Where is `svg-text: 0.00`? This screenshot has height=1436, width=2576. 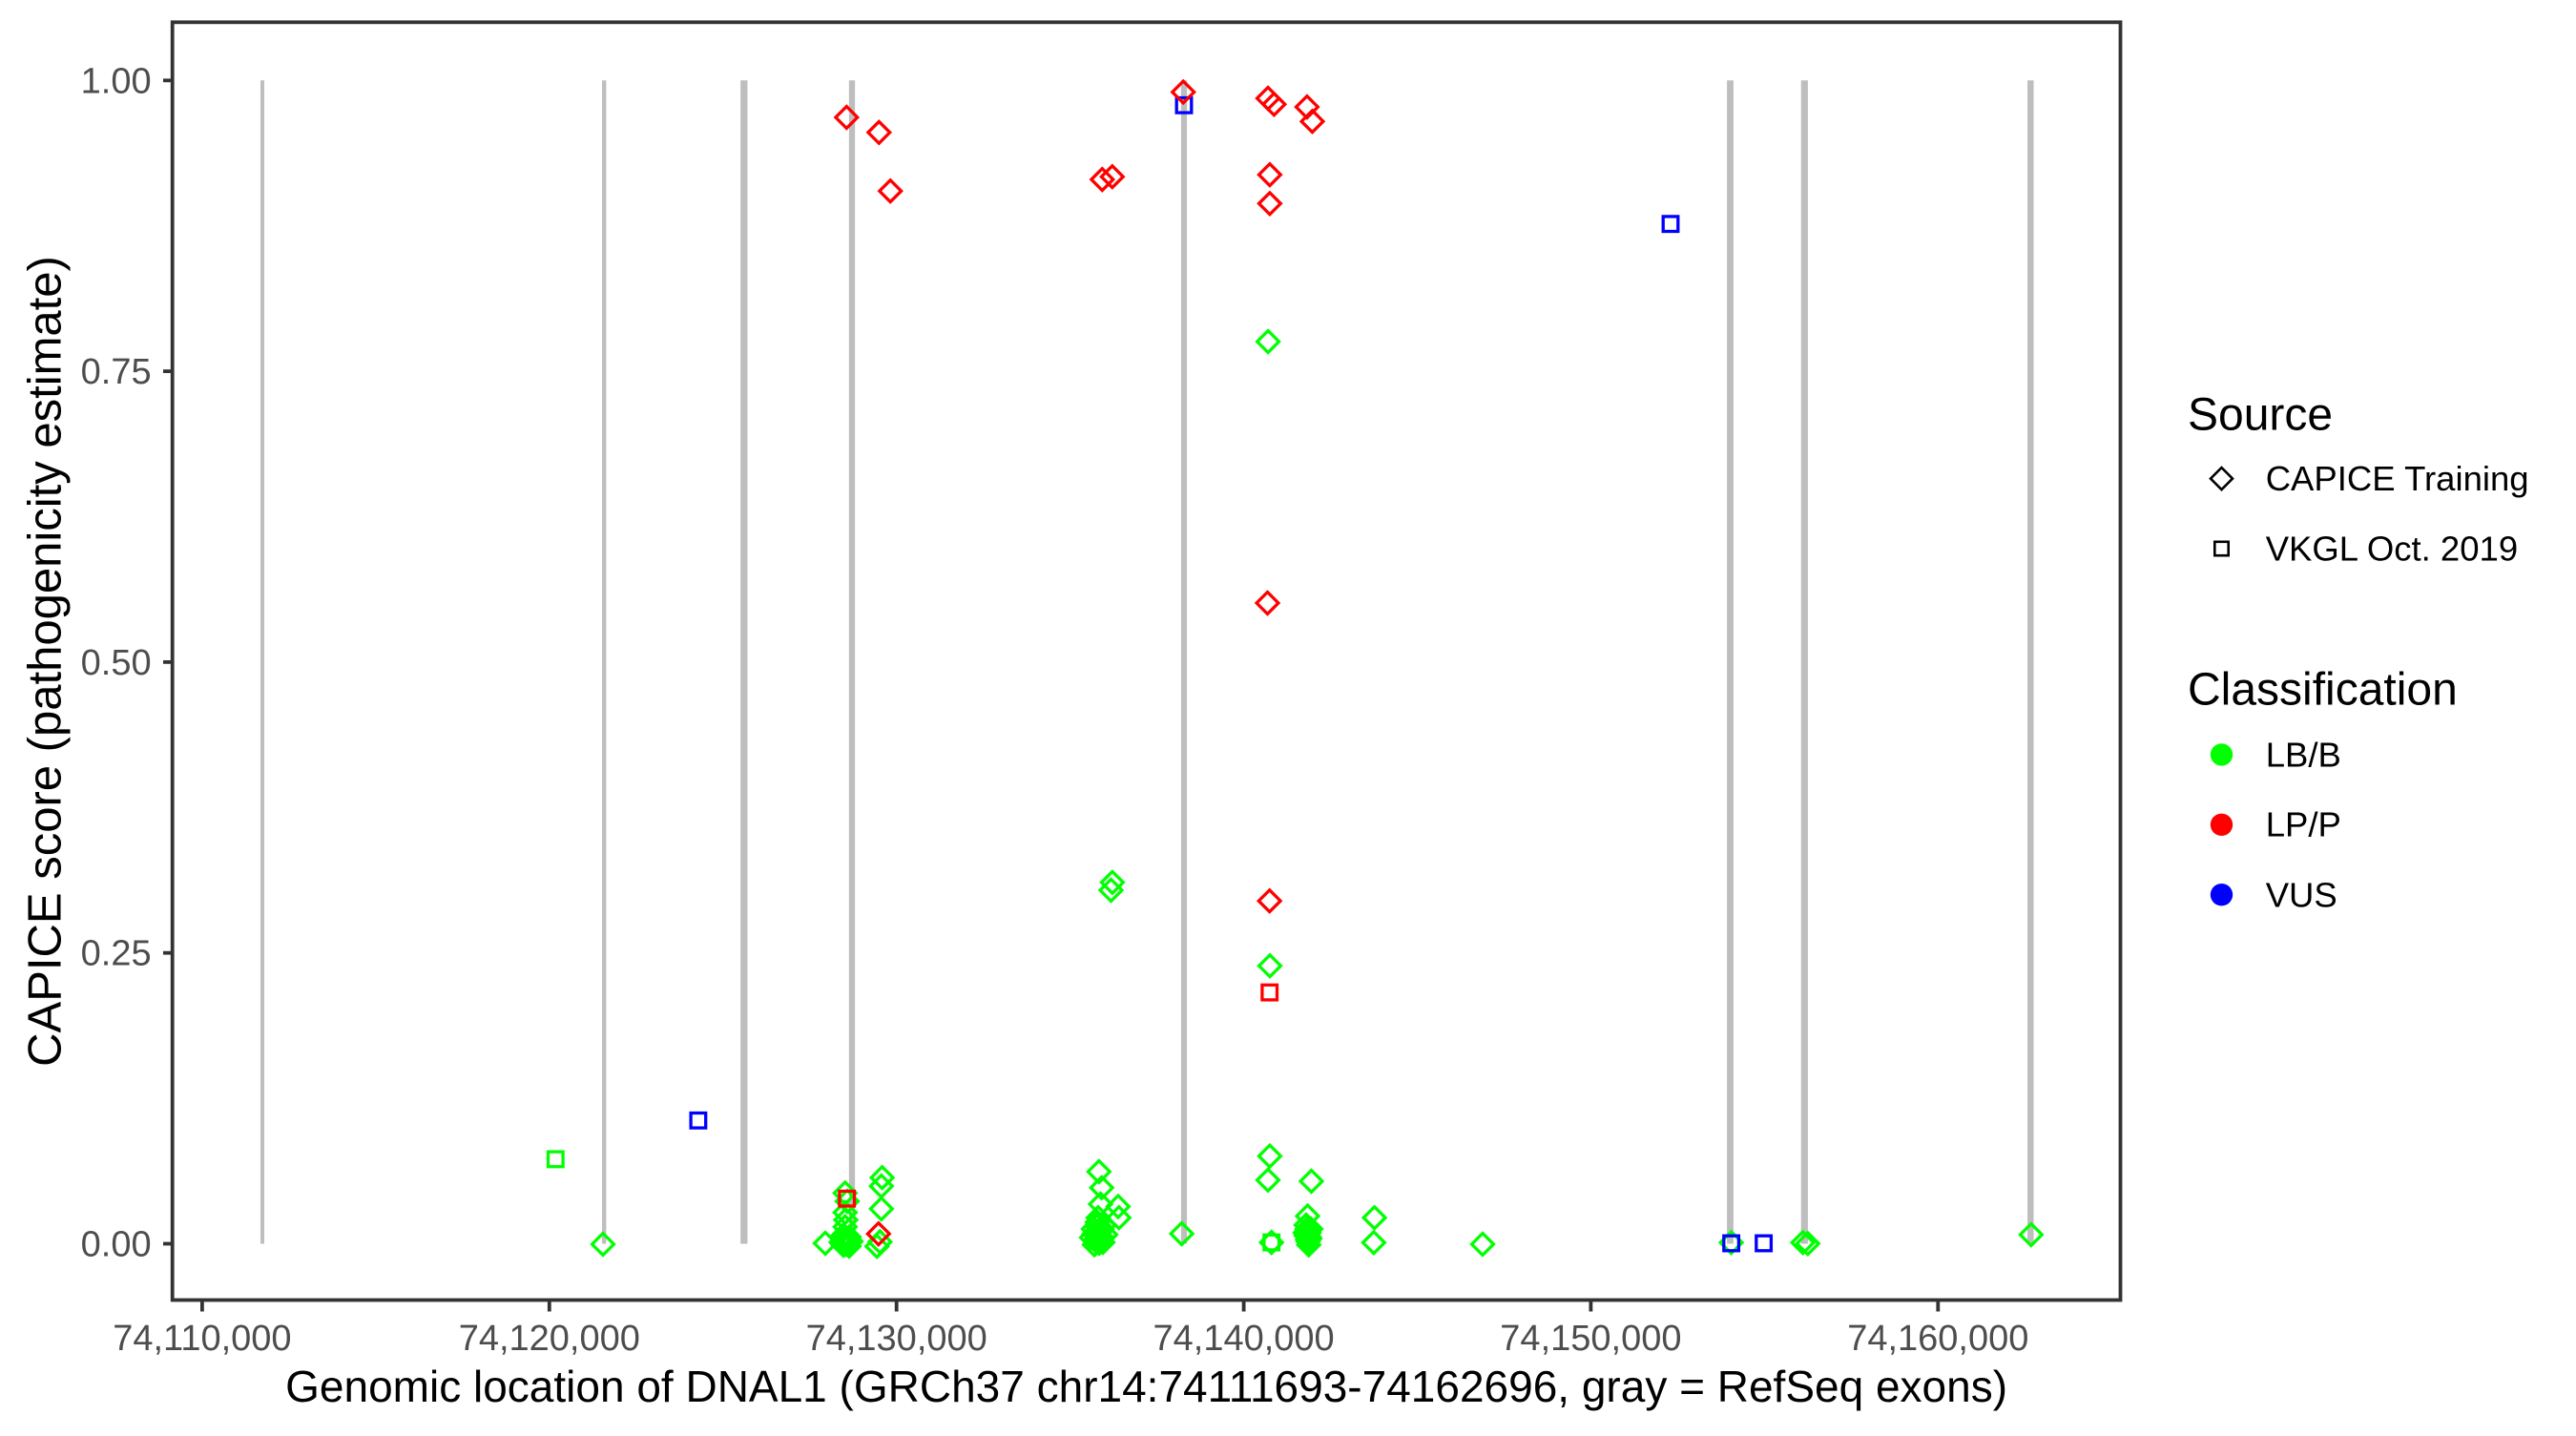
svg-text: 0.00 is located at coordinates (116, 1245).